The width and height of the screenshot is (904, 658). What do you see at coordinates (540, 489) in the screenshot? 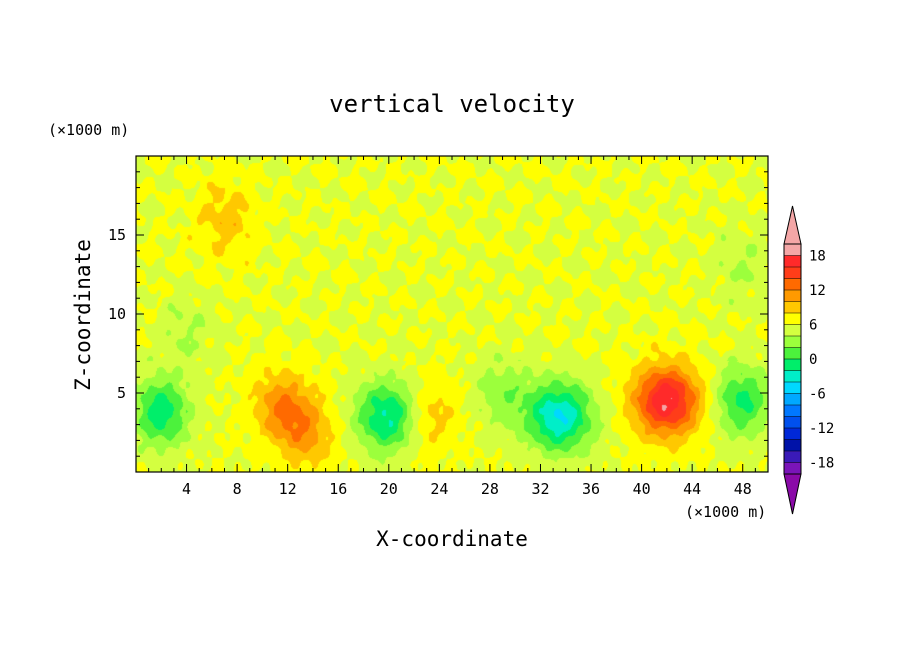
I see `x-tick-label: 32` at bounding box center [540, 489].